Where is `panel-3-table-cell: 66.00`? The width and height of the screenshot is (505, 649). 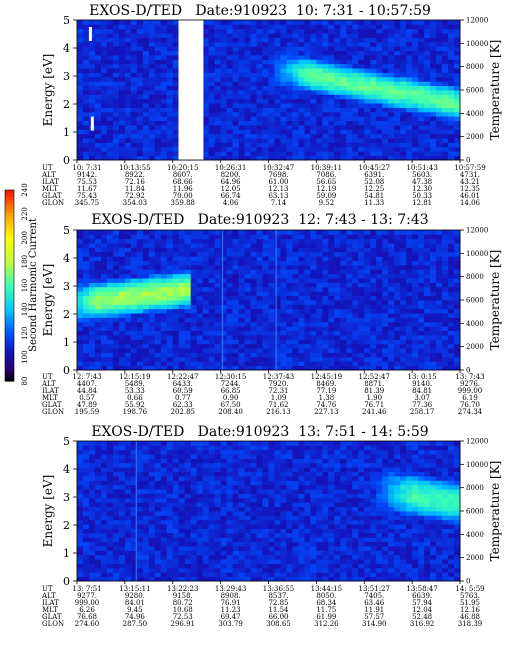 panel-3-table-cell: 66.00 is located at coordinates (278, 617).